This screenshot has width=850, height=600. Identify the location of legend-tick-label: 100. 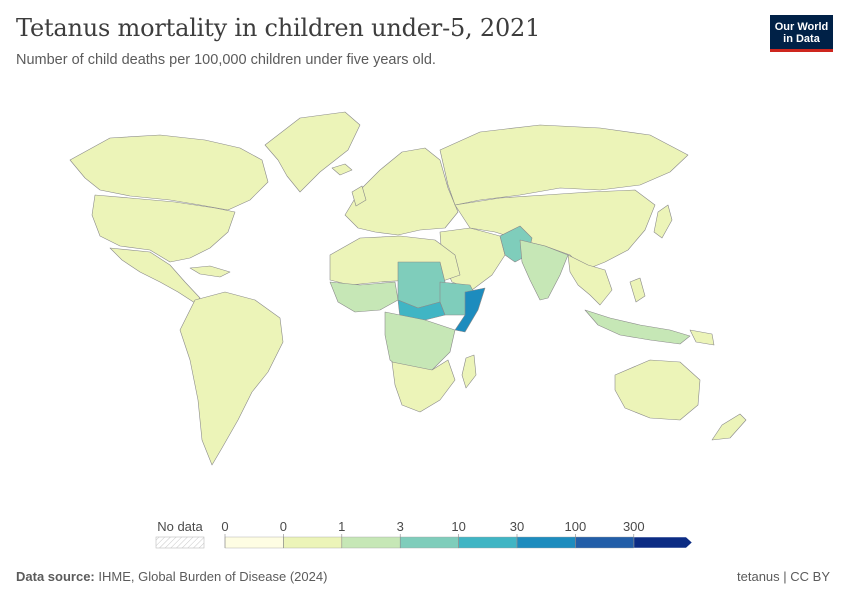
(576, 526).